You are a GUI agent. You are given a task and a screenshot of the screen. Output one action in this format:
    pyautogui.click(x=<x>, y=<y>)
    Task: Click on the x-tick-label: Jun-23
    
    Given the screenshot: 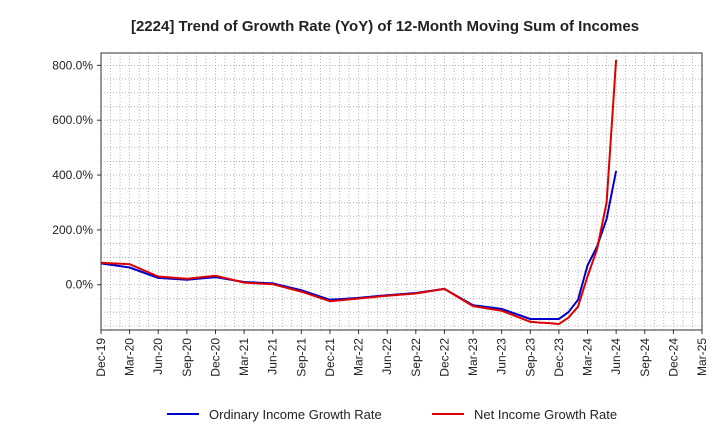 What is the action you would take?
    pyautogui.click(x=502, y=356)
    